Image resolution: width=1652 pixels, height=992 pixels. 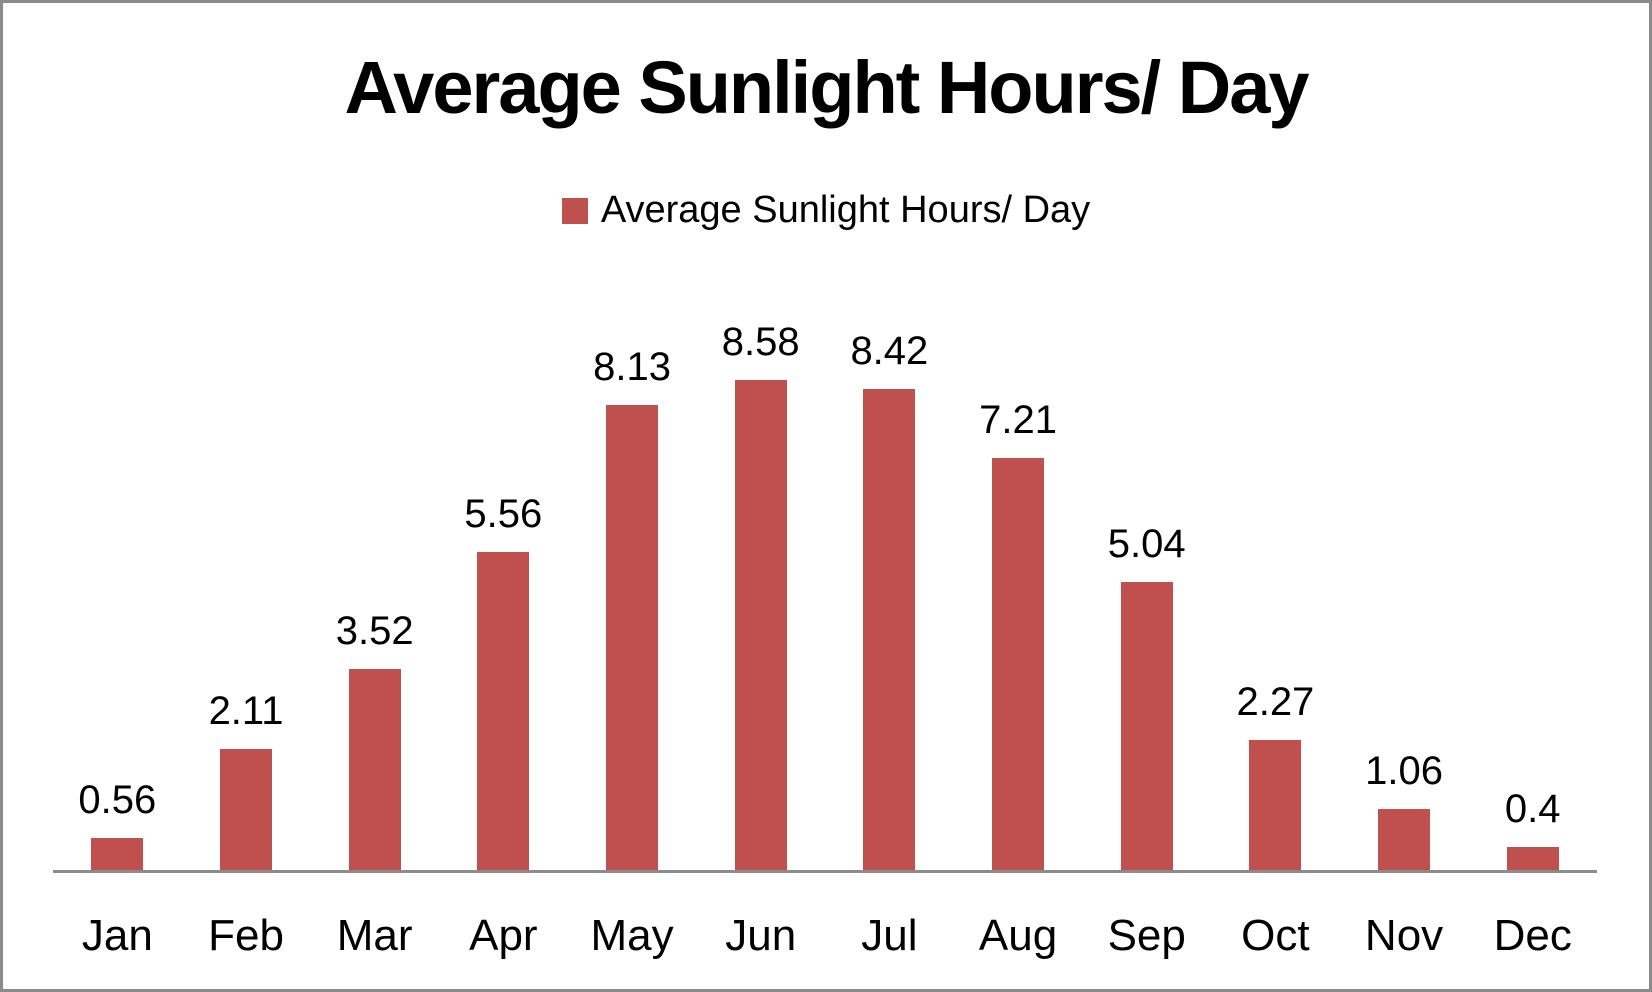 I want to click on bar-value-label: 2.27, so click(x=1275, y=702).